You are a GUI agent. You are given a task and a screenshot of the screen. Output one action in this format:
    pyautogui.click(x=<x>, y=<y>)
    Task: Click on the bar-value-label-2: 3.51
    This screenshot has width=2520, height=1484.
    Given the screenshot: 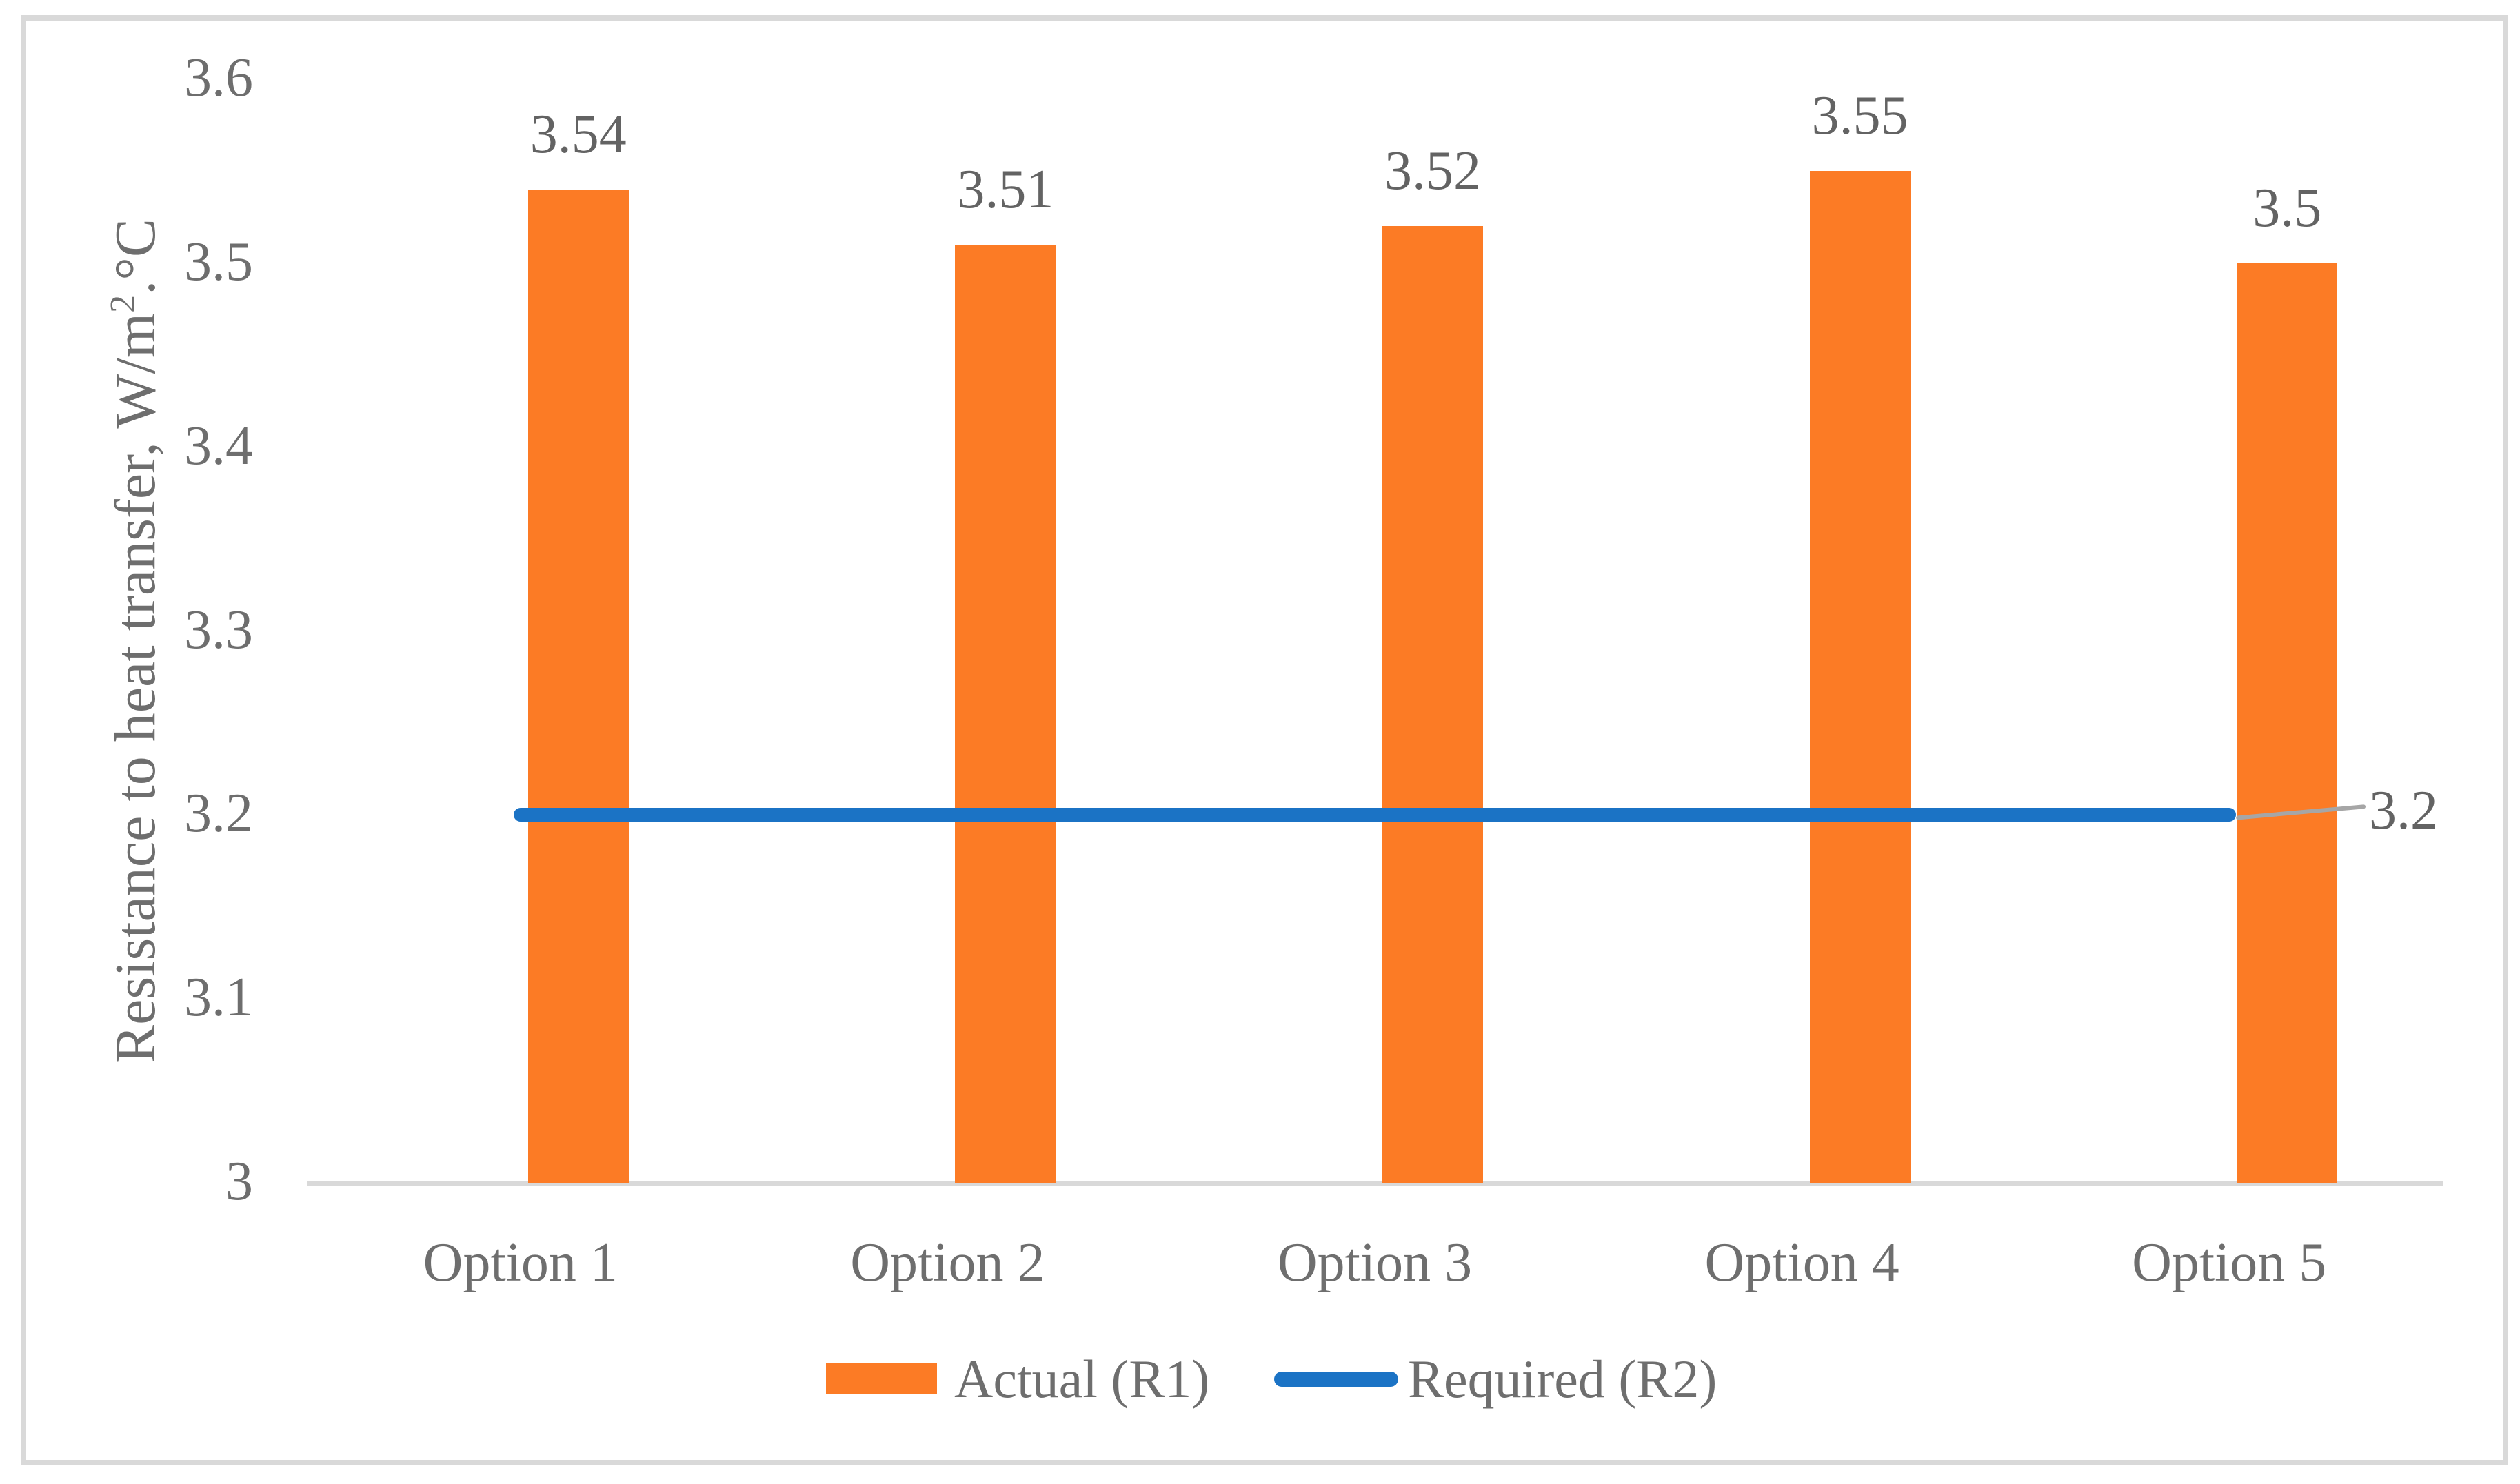 What is the action you would take?
    pyautogui.click(x=1005, y=190)
    